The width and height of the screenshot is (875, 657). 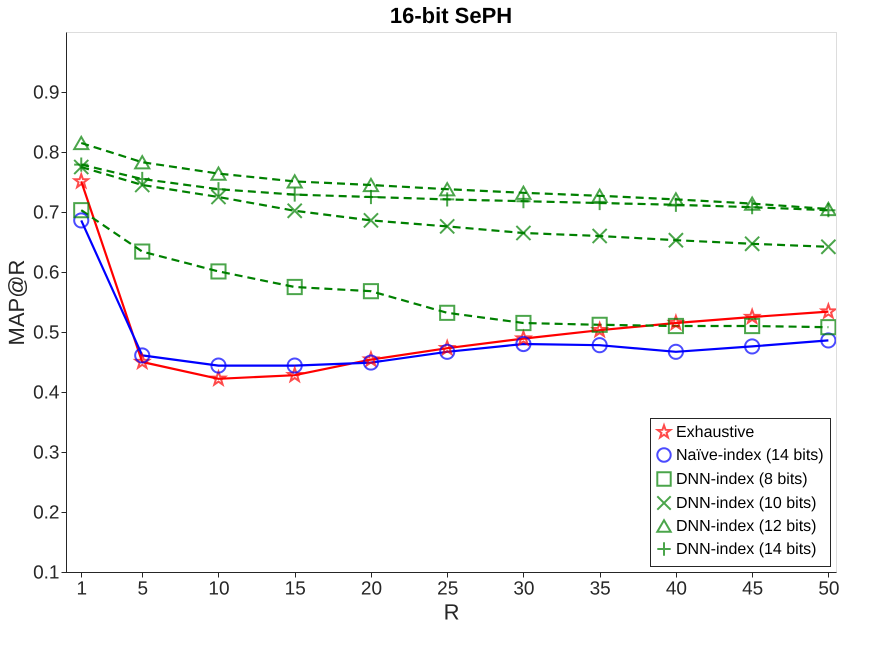 I want to click on legend-label: DNN-index (14 bits), so click(x=746, y=549).